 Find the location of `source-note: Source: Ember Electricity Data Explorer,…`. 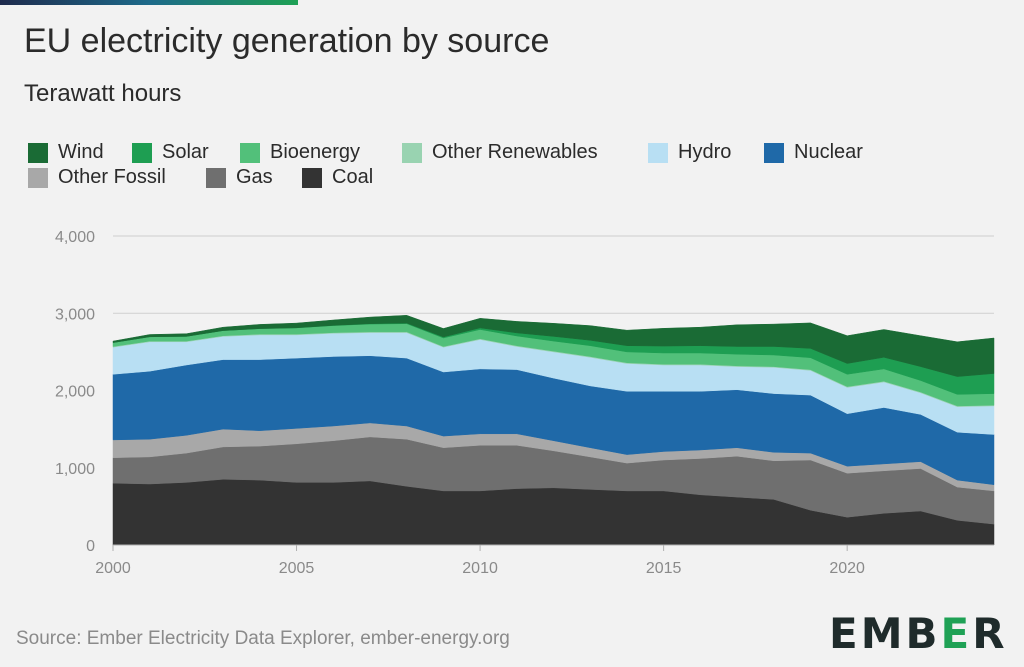

source-note: Source: Ember Electricity Data Explorer,… is located at coordinates (263, 638).